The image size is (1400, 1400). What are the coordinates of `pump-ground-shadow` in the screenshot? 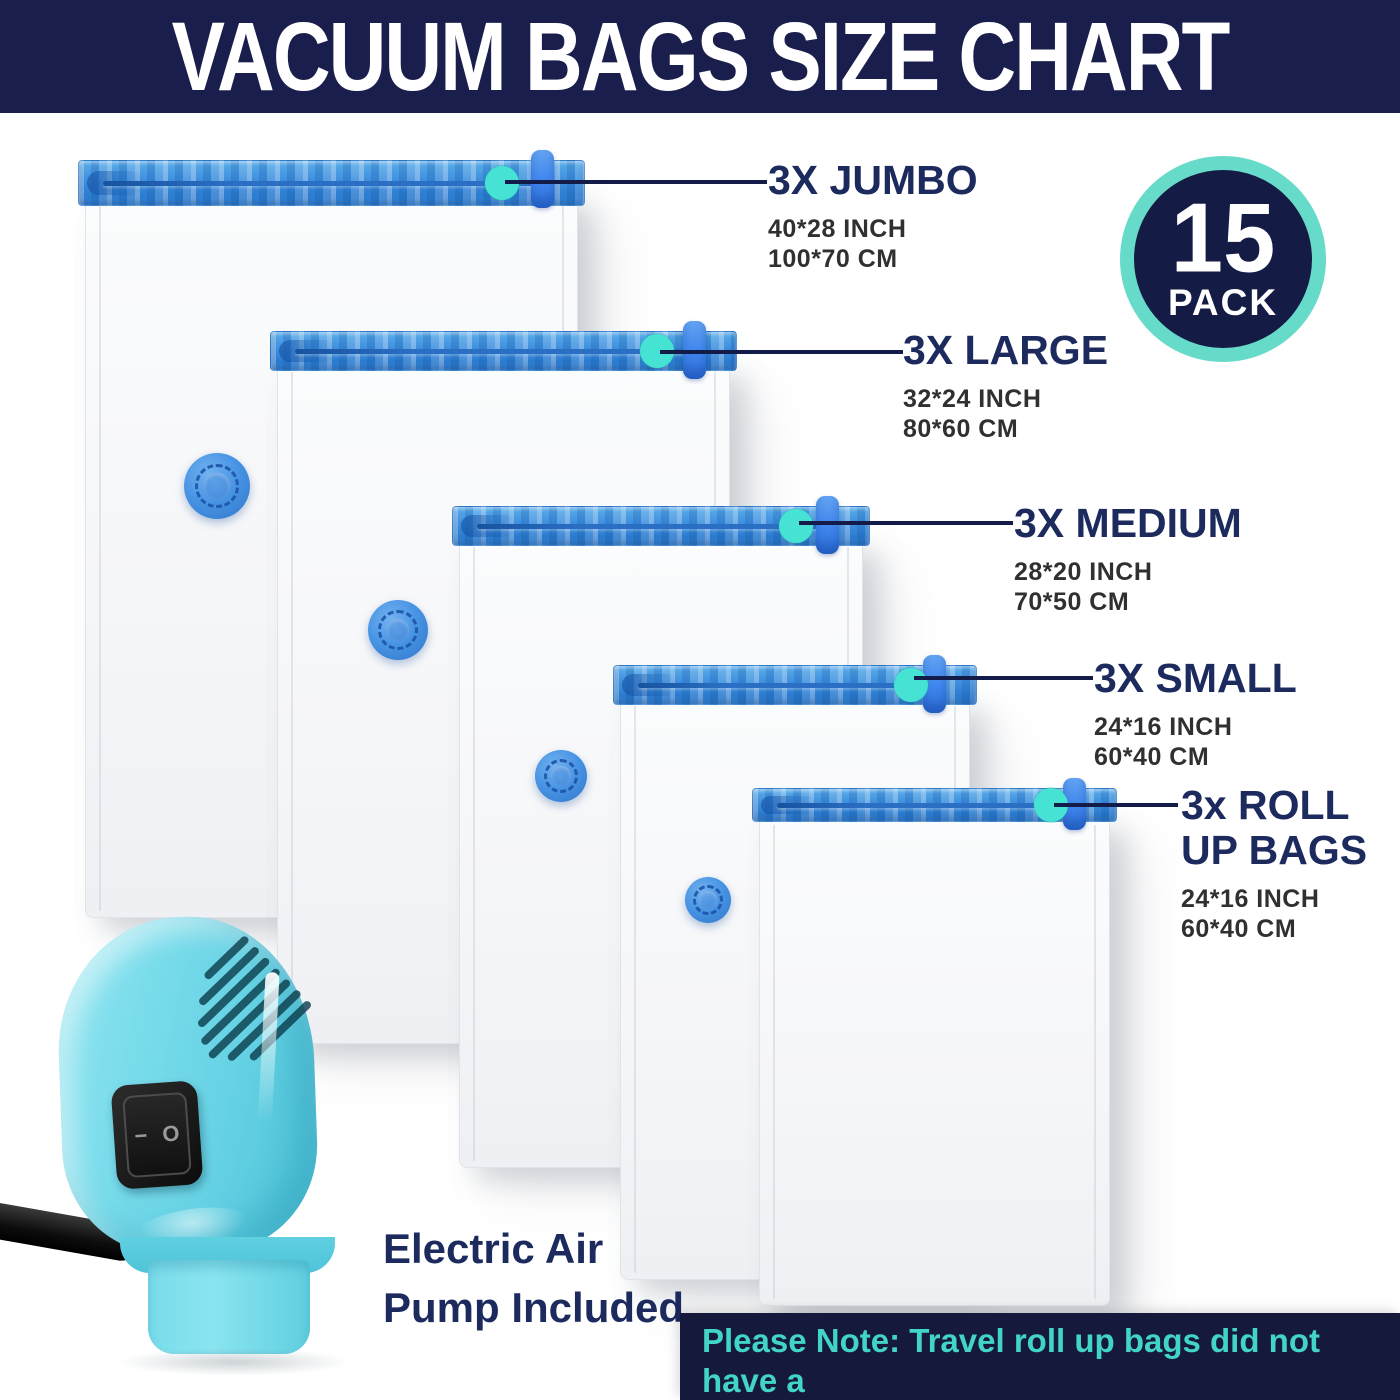 It's located at (234, 1362).